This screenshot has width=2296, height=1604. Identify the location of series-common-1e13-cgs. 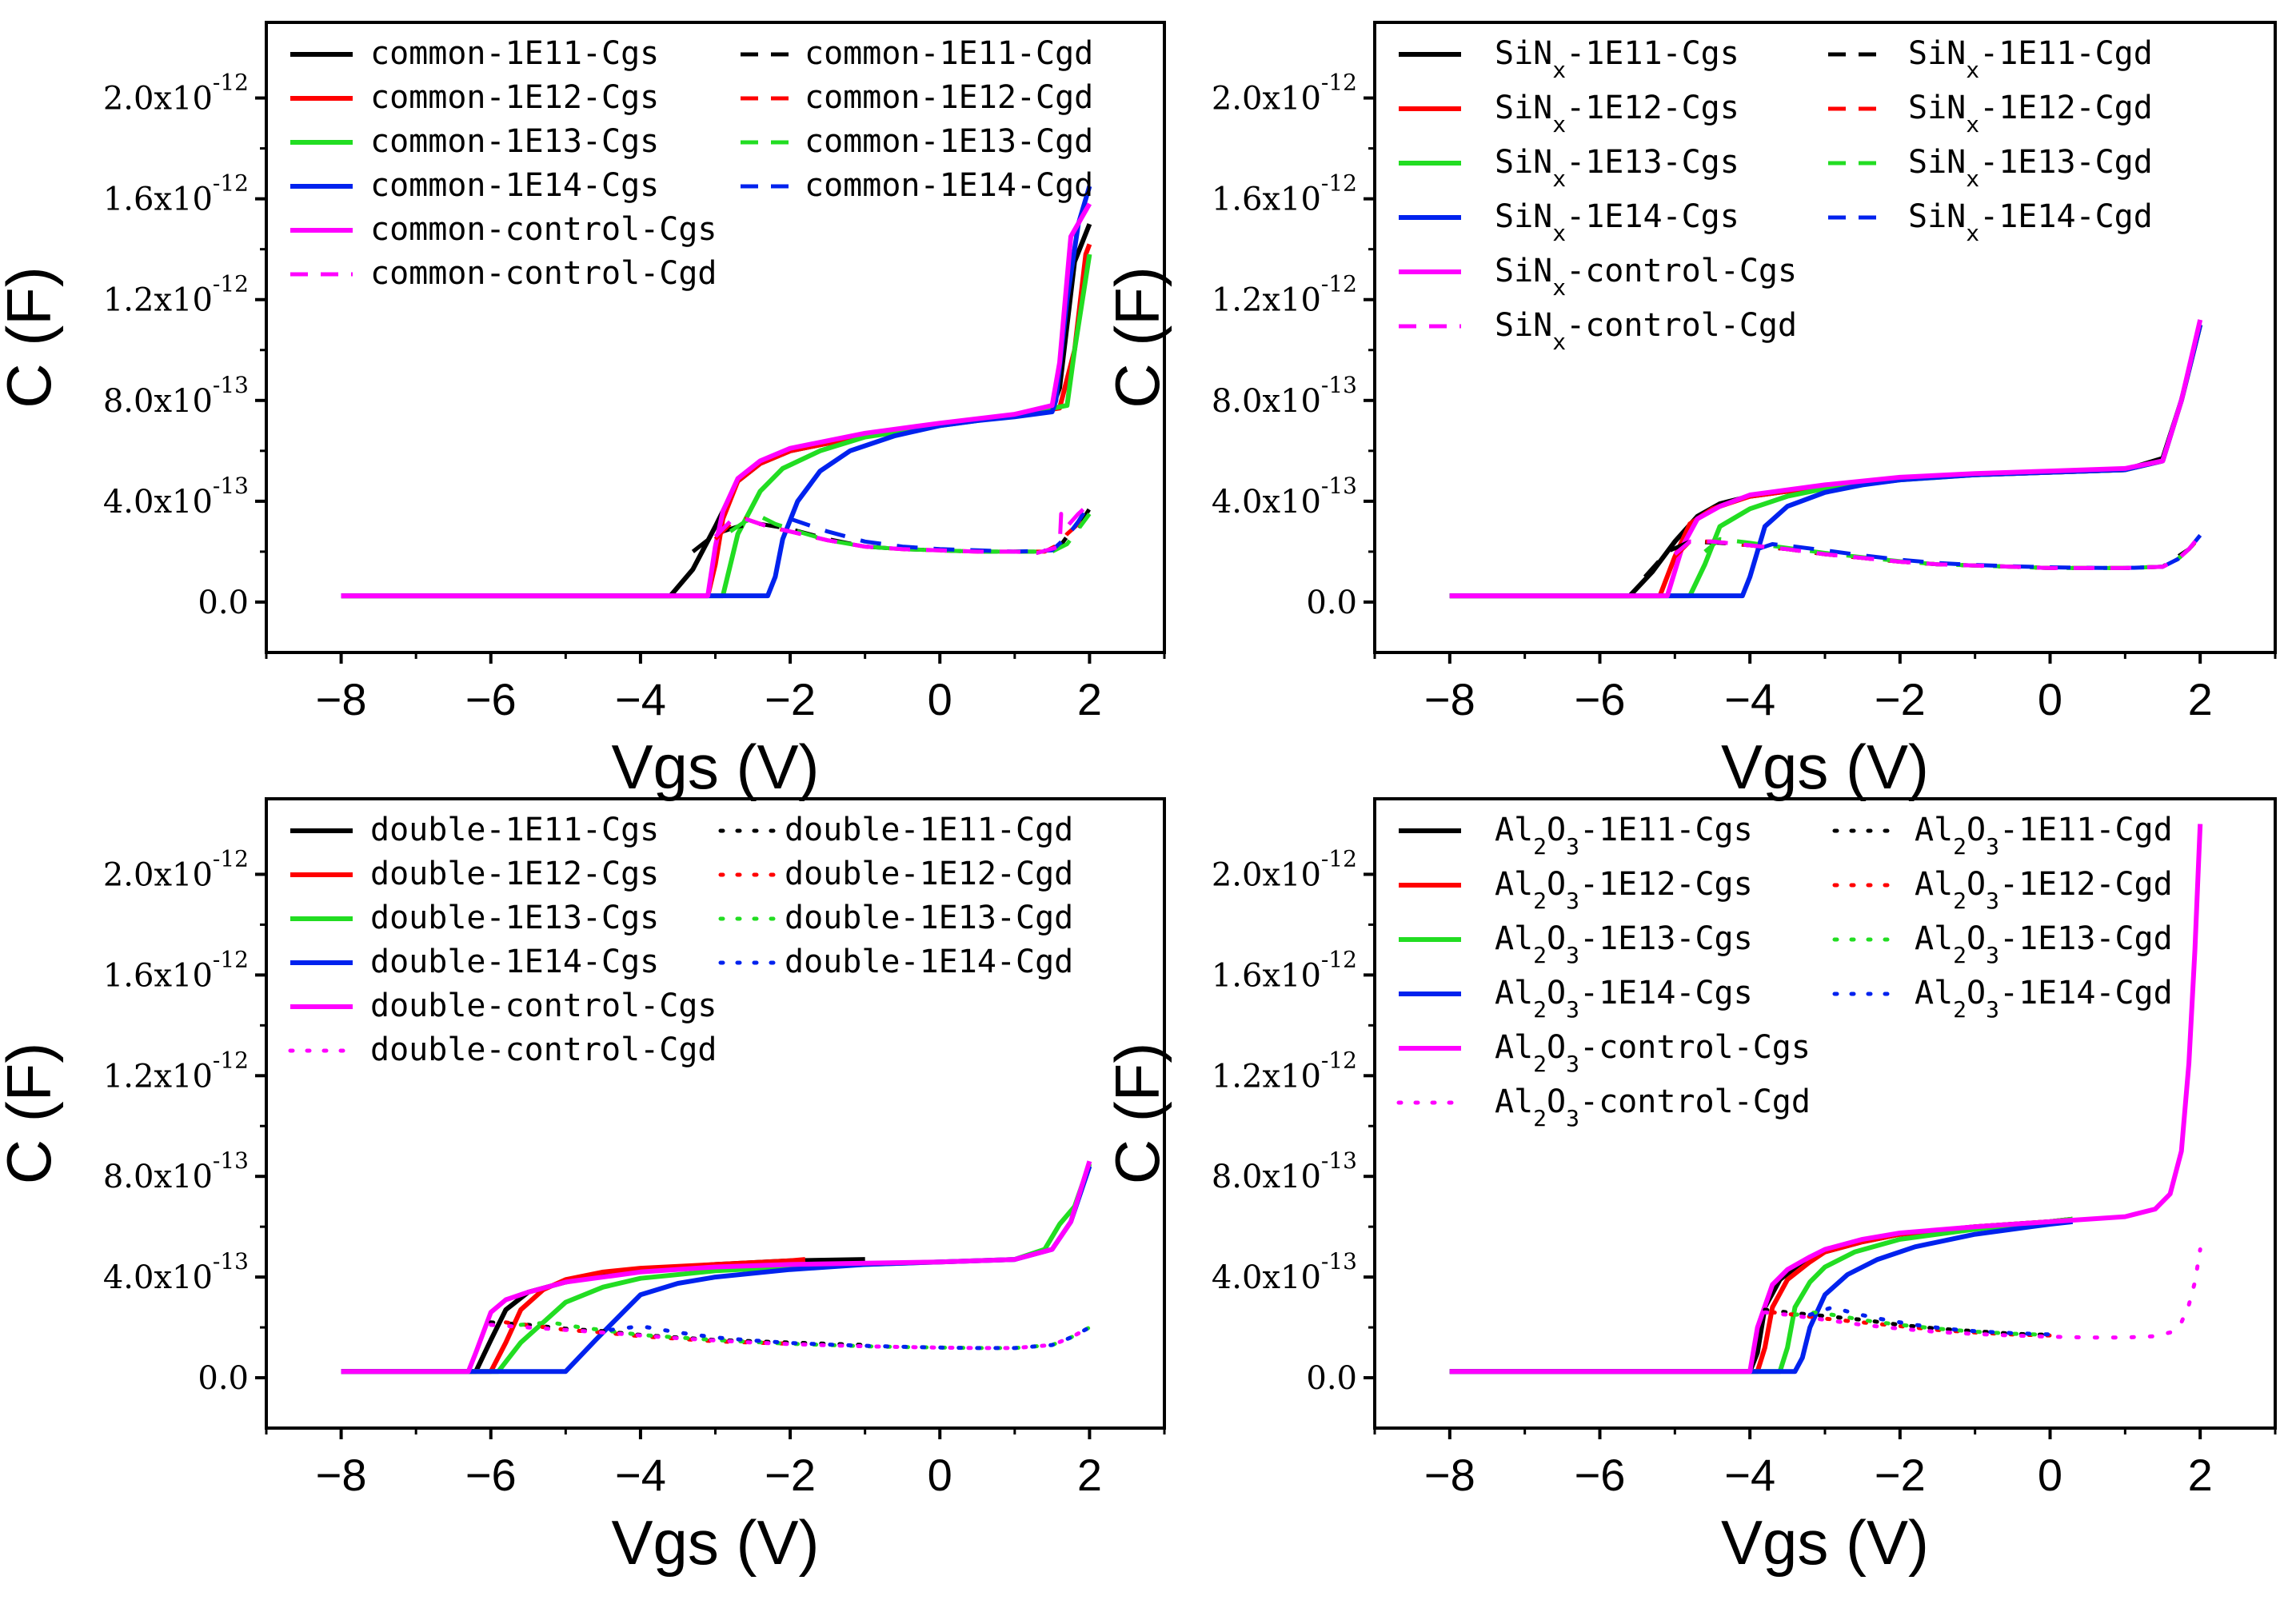
(717, 426).